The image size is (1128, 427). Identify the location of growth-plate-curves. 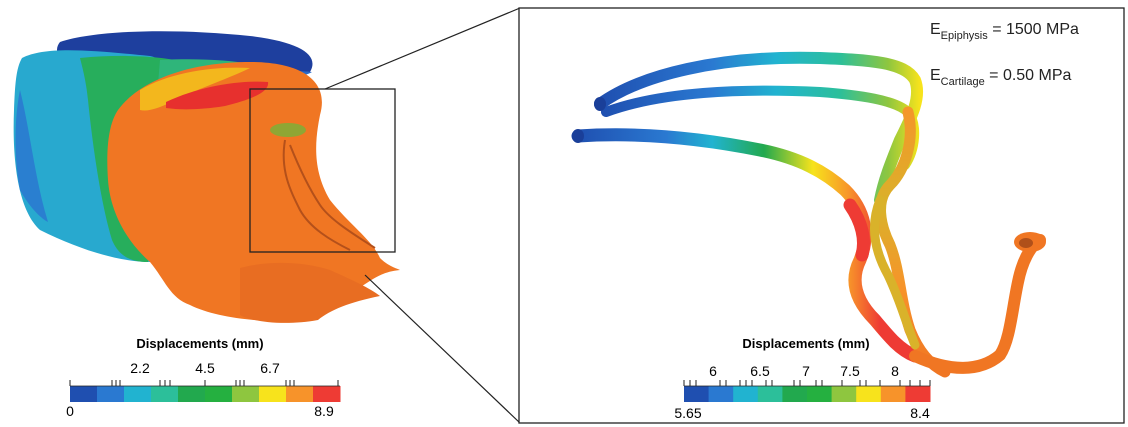
(329, 195).